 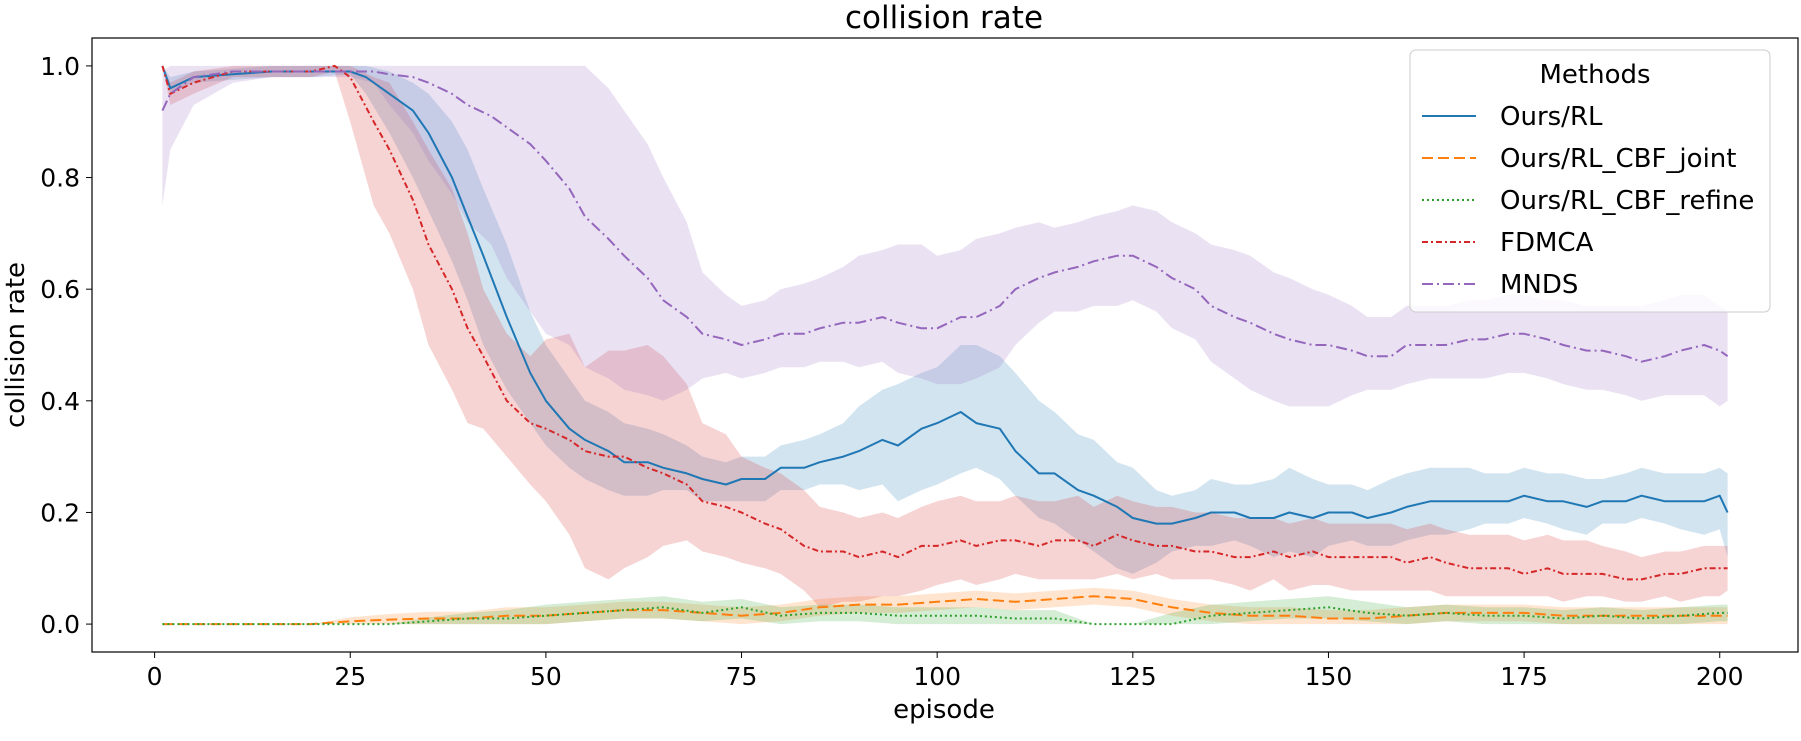 What do you see at coordinates (1547, 243) in the screenshot?
I see `legend-label-fdmca: FDMCA` at bounding box center [1547, 243].